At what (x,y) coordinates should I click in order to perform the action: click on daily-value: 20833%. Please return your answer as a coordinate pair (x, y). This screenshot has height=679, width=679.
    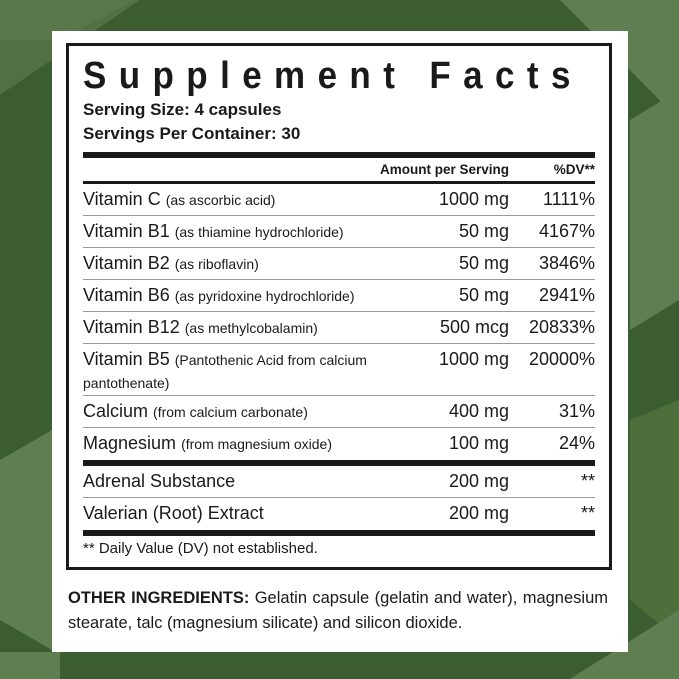
    Looking at the image, I should click on (561, 327).